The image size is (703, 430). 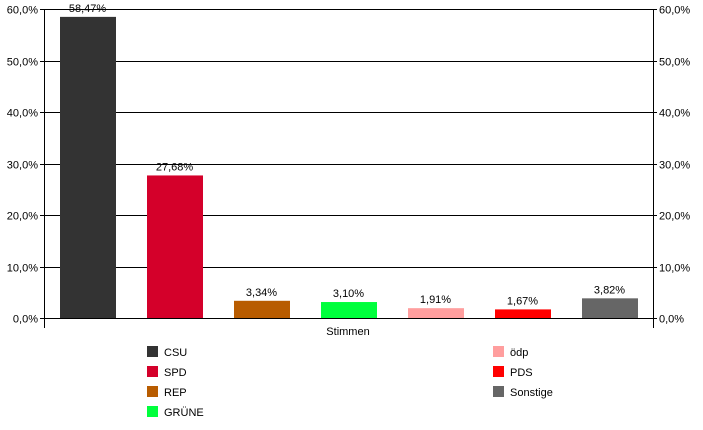 What do you see at coordinates (22, 166) in the screenshot?
I see `left-tick-label: 30,0%` at bounding box center [22, 166].